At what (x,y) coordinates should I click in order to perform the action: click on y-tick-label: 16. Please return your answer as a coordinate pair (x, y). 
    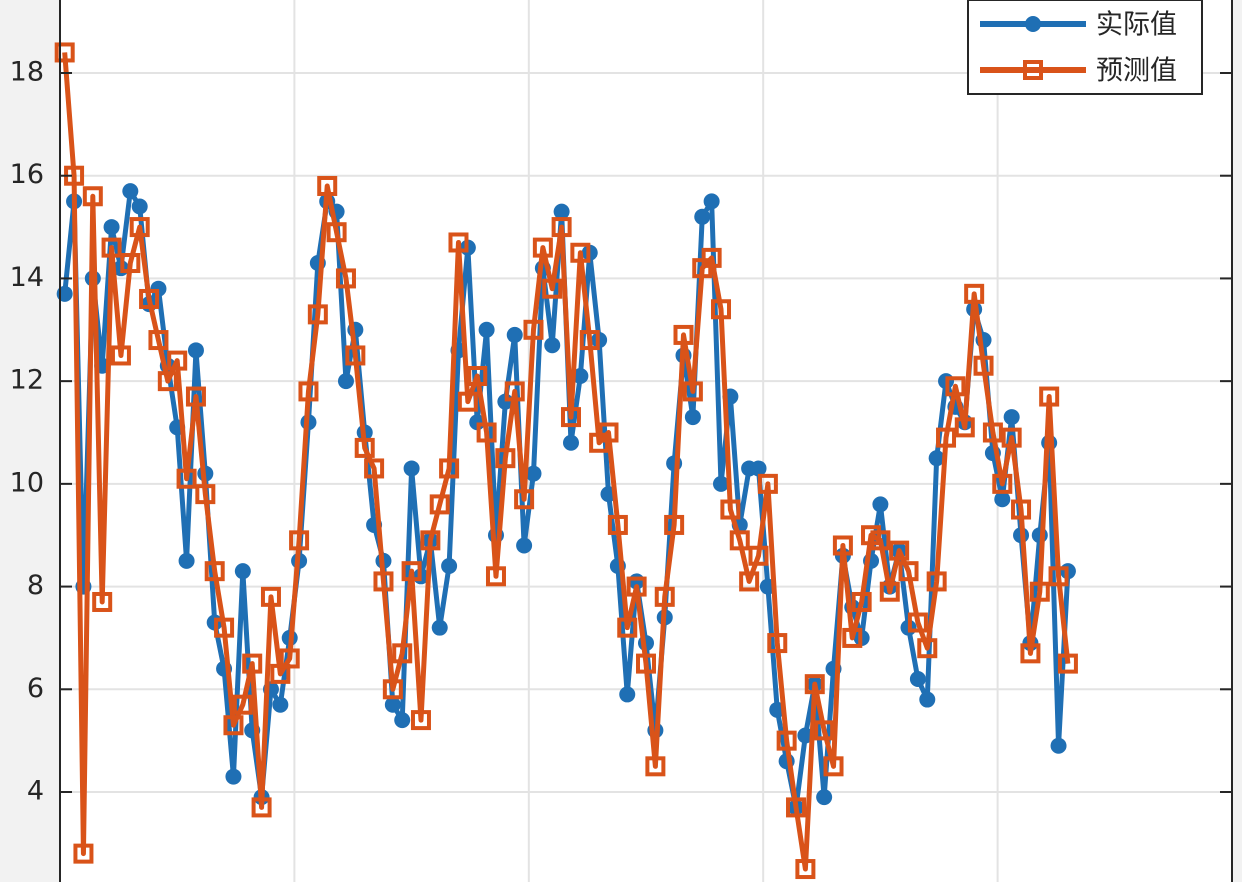
    Looking at the image, I should click on (27, 174).